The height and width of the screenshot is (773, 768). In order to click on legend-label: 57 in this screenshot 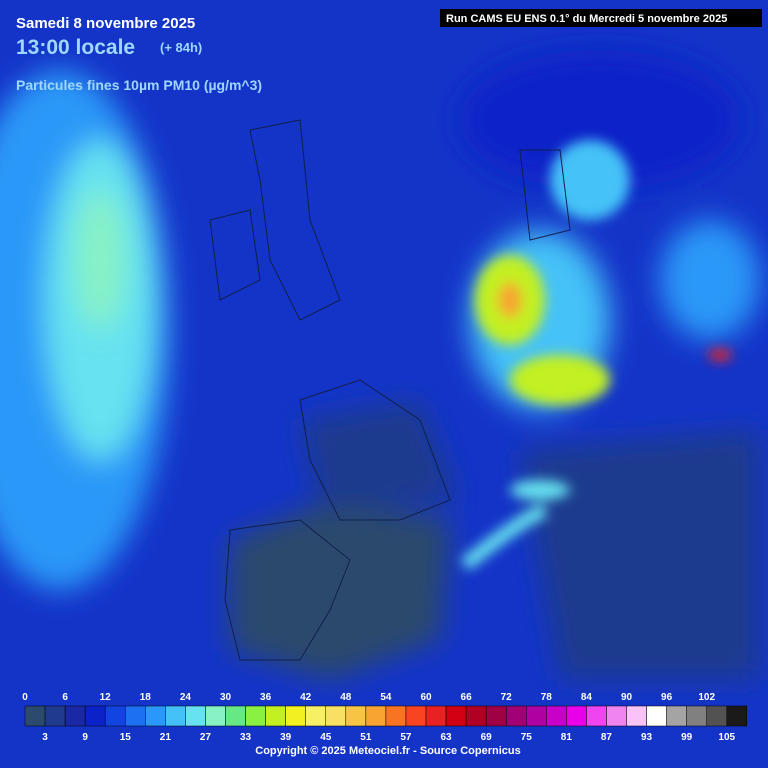, I will do `click(406, 737)`.